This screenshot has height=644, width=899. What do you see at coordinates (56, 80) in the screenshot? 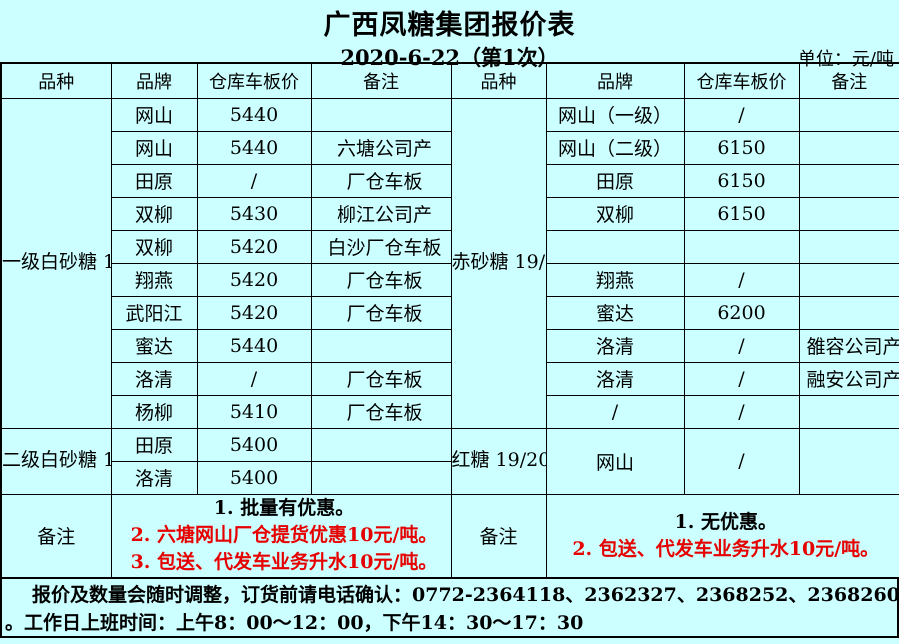
I see `col-header-variety-left: 品种` at bounding box center [56, 80].